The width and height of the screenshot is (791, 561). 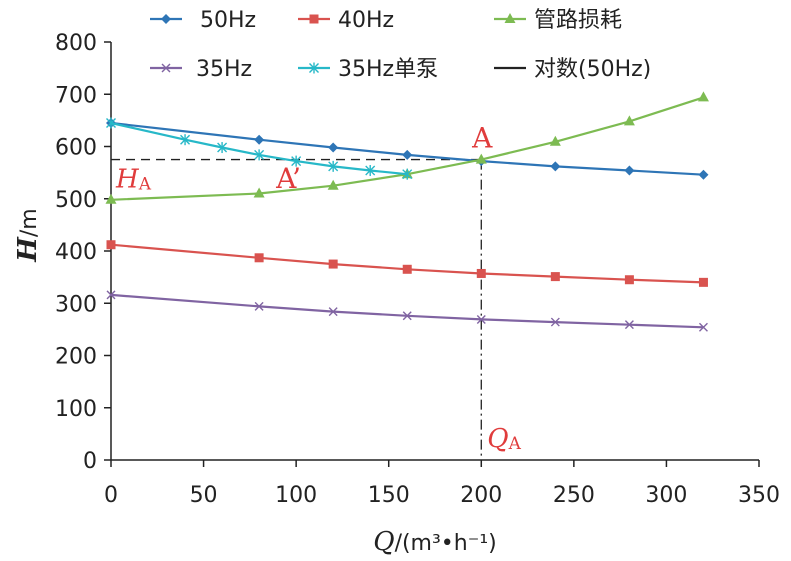 I want to click on y-tick-label: 0, so click(x=90, y=461).